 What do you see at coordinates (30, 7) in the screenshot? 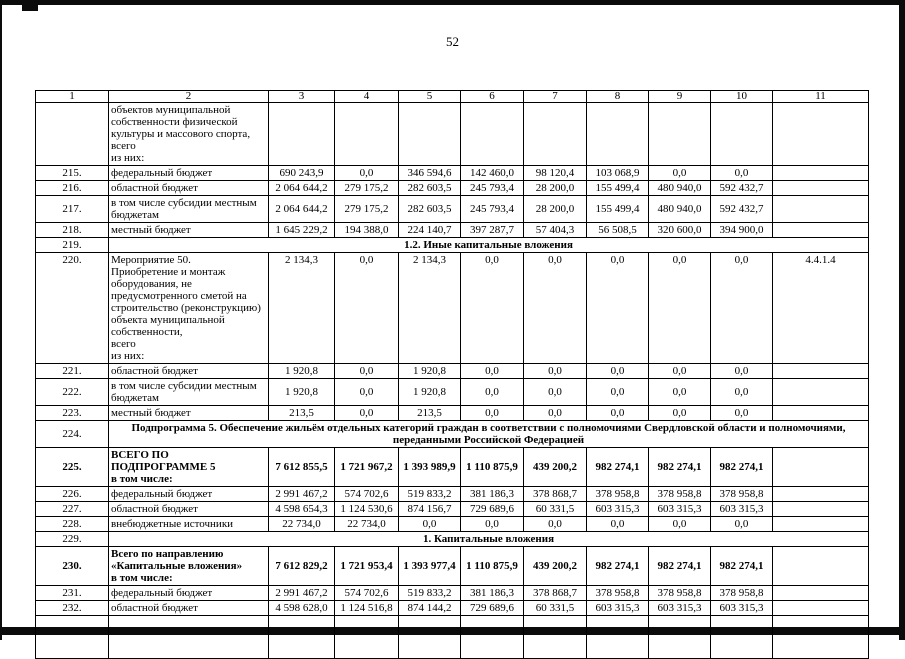
I see `scan-artifact-blob` at bounding box center [30, 7].